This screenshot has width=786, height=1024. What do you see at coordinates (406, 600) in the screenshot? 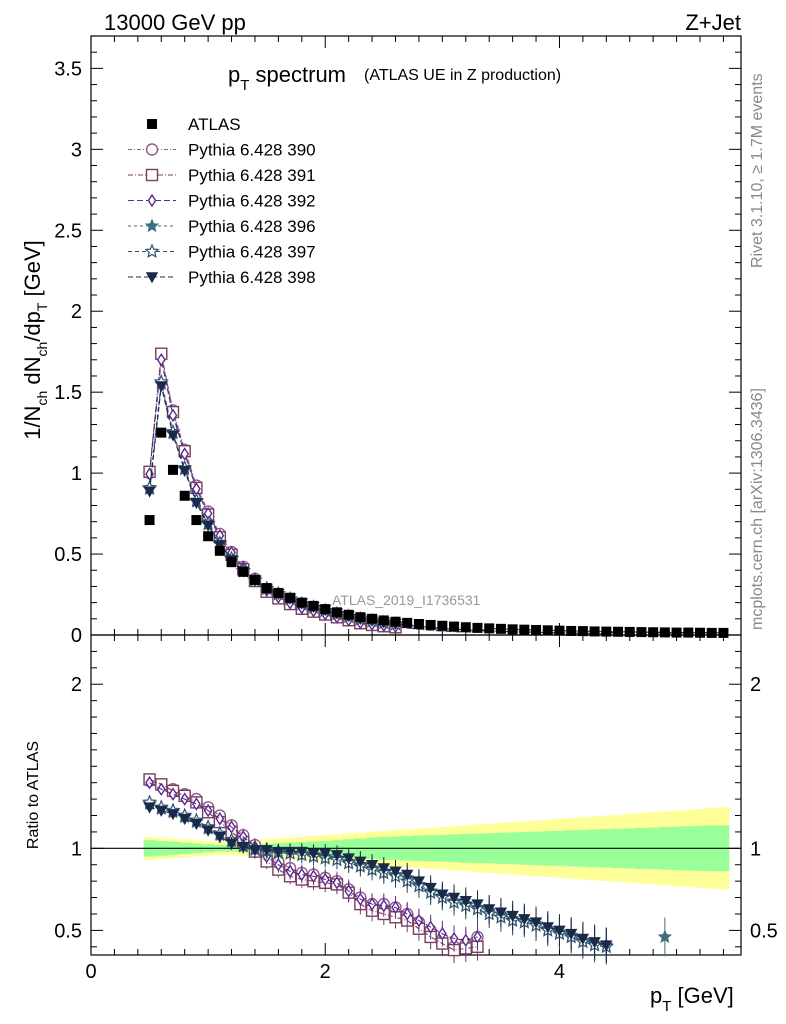
I see `analysis-label: ATLAS_2019_I1736531` at bounding box center [406, 600].